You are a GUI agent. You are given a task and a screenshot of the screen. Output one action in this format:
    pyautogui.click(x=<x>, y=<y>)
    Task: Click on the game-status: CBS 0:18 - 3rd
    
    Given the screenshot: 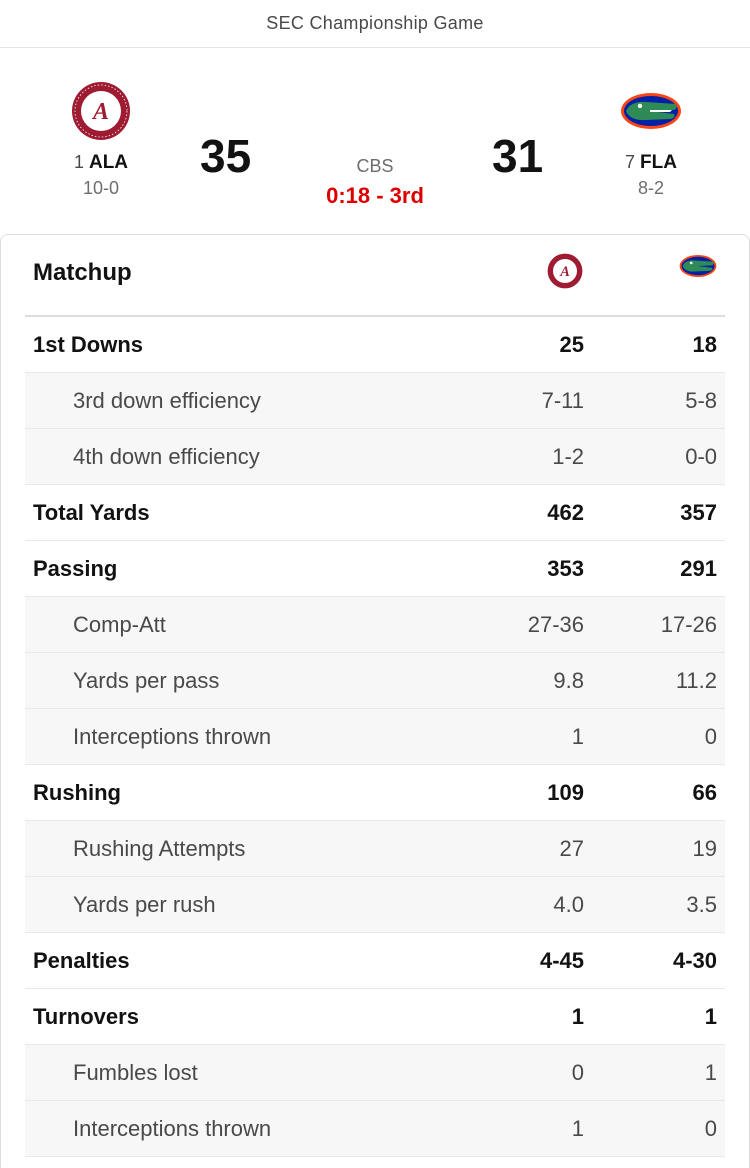 What is the action you would take?
    pyautogui.click(x=375, y=182)
    